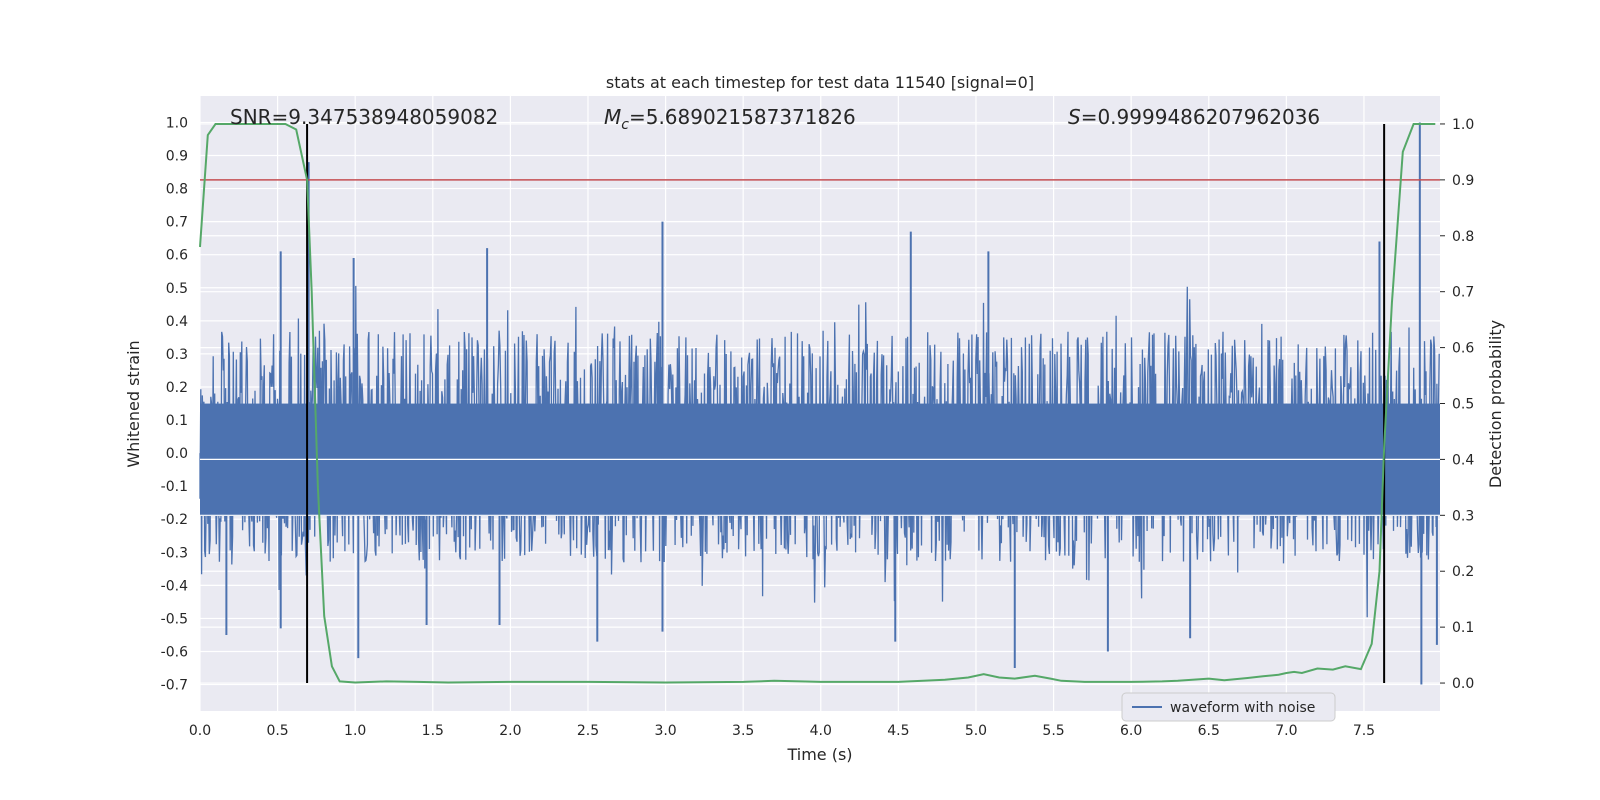 The width and height of the screenshot is (1600, 800). Describe the element at coordinates (177, 256) in the screenshot. I see `y-left-tick-label: 0.6` at that location.